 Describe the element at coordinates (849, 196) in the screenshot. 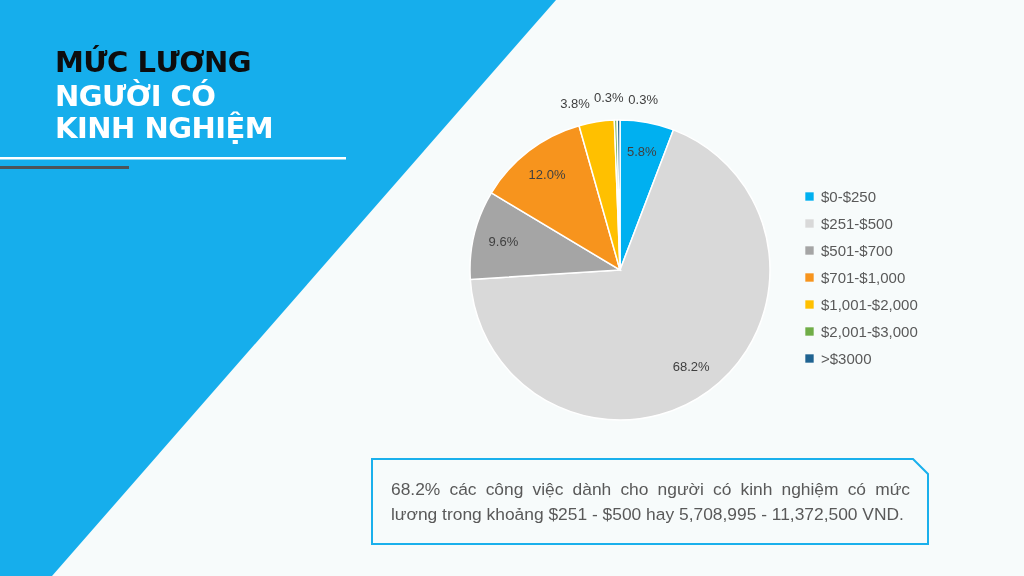

I see `legend-label: $0-$250` at that location.